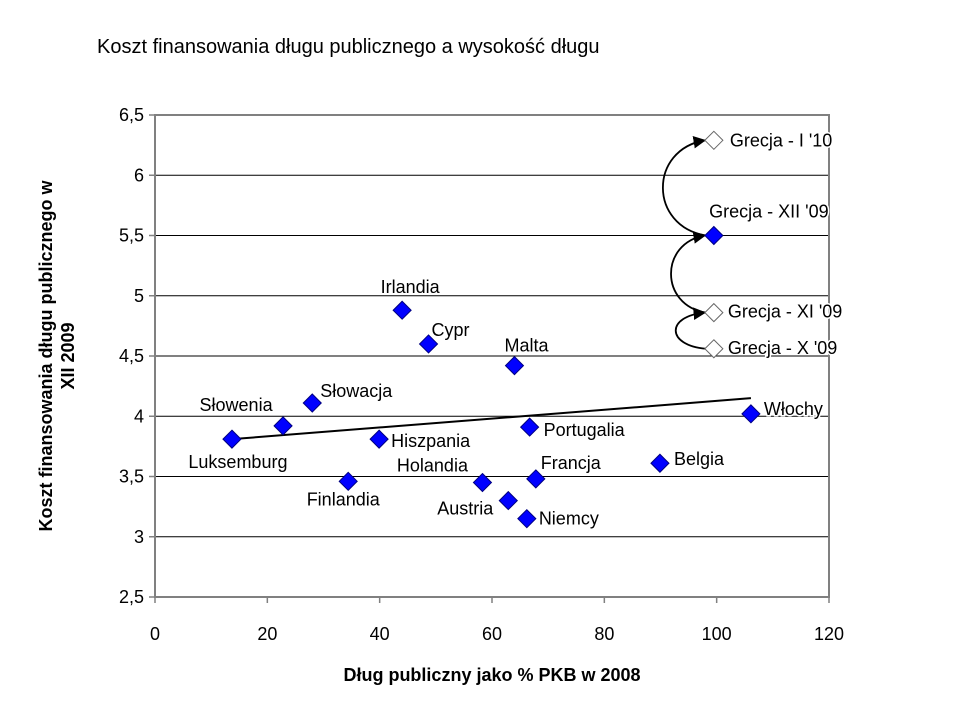  Describe the element at coordinates (491, 675) in the screenshot. I see `x-axis-title: Dług publiczny jako % PKB w 2008` at that location.